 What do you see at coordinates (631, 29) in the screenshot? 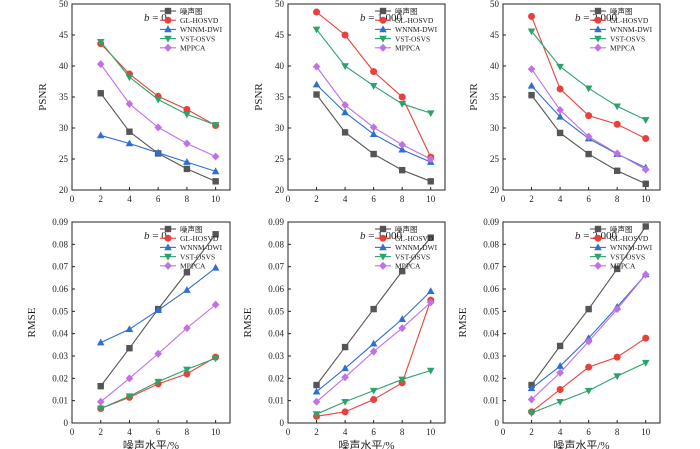
I see `legend-label: WNNM-DWI` at bounding box center [631, 29].